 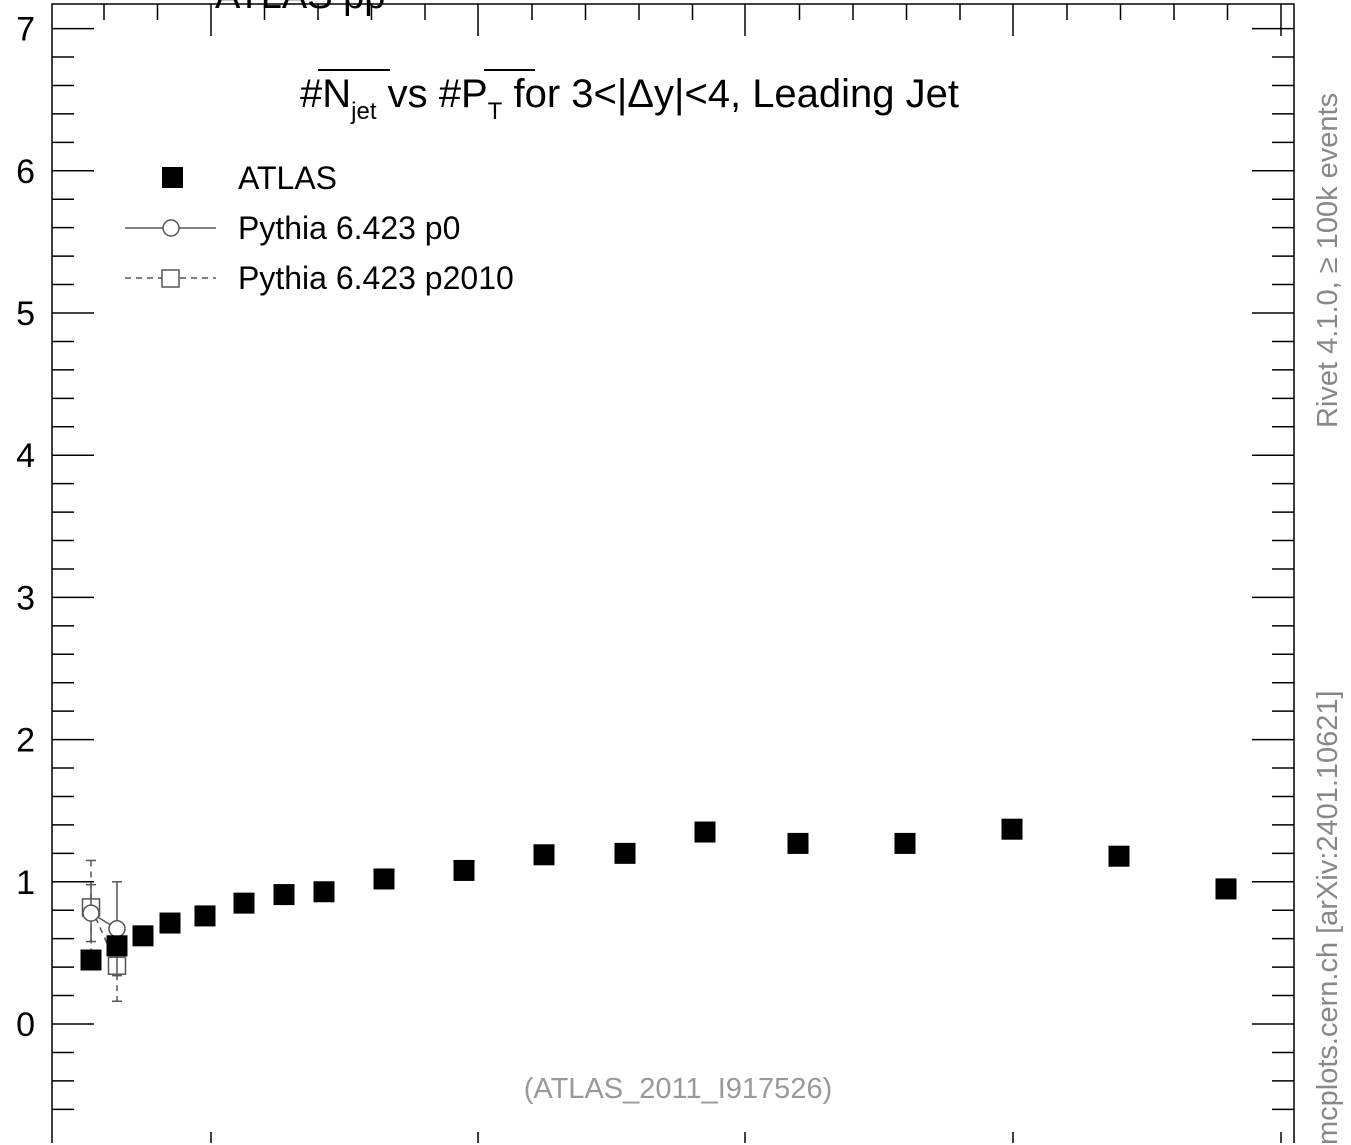 What do you see at coordinates (170, 278) in the screenshot?
I see `legend-marker-p2010` at bounding box center [170, 278].